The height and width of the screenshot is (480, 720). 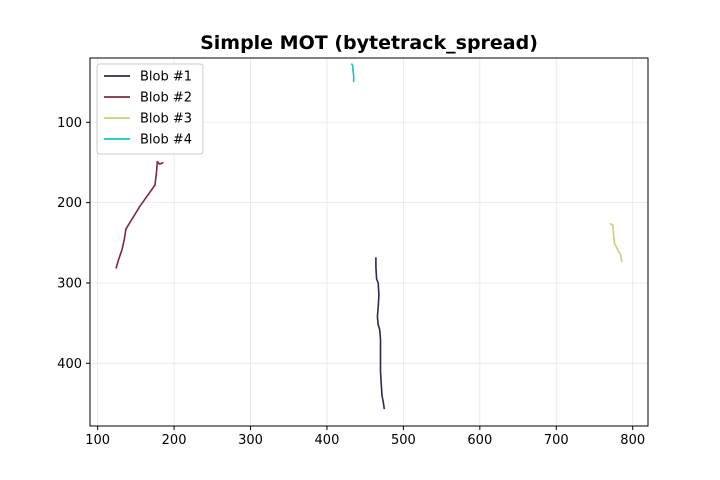 What do you see at coordinates (69, 123) in the screenshot?
I see `y-tick-label: 100` at bounding box center [69, 123].